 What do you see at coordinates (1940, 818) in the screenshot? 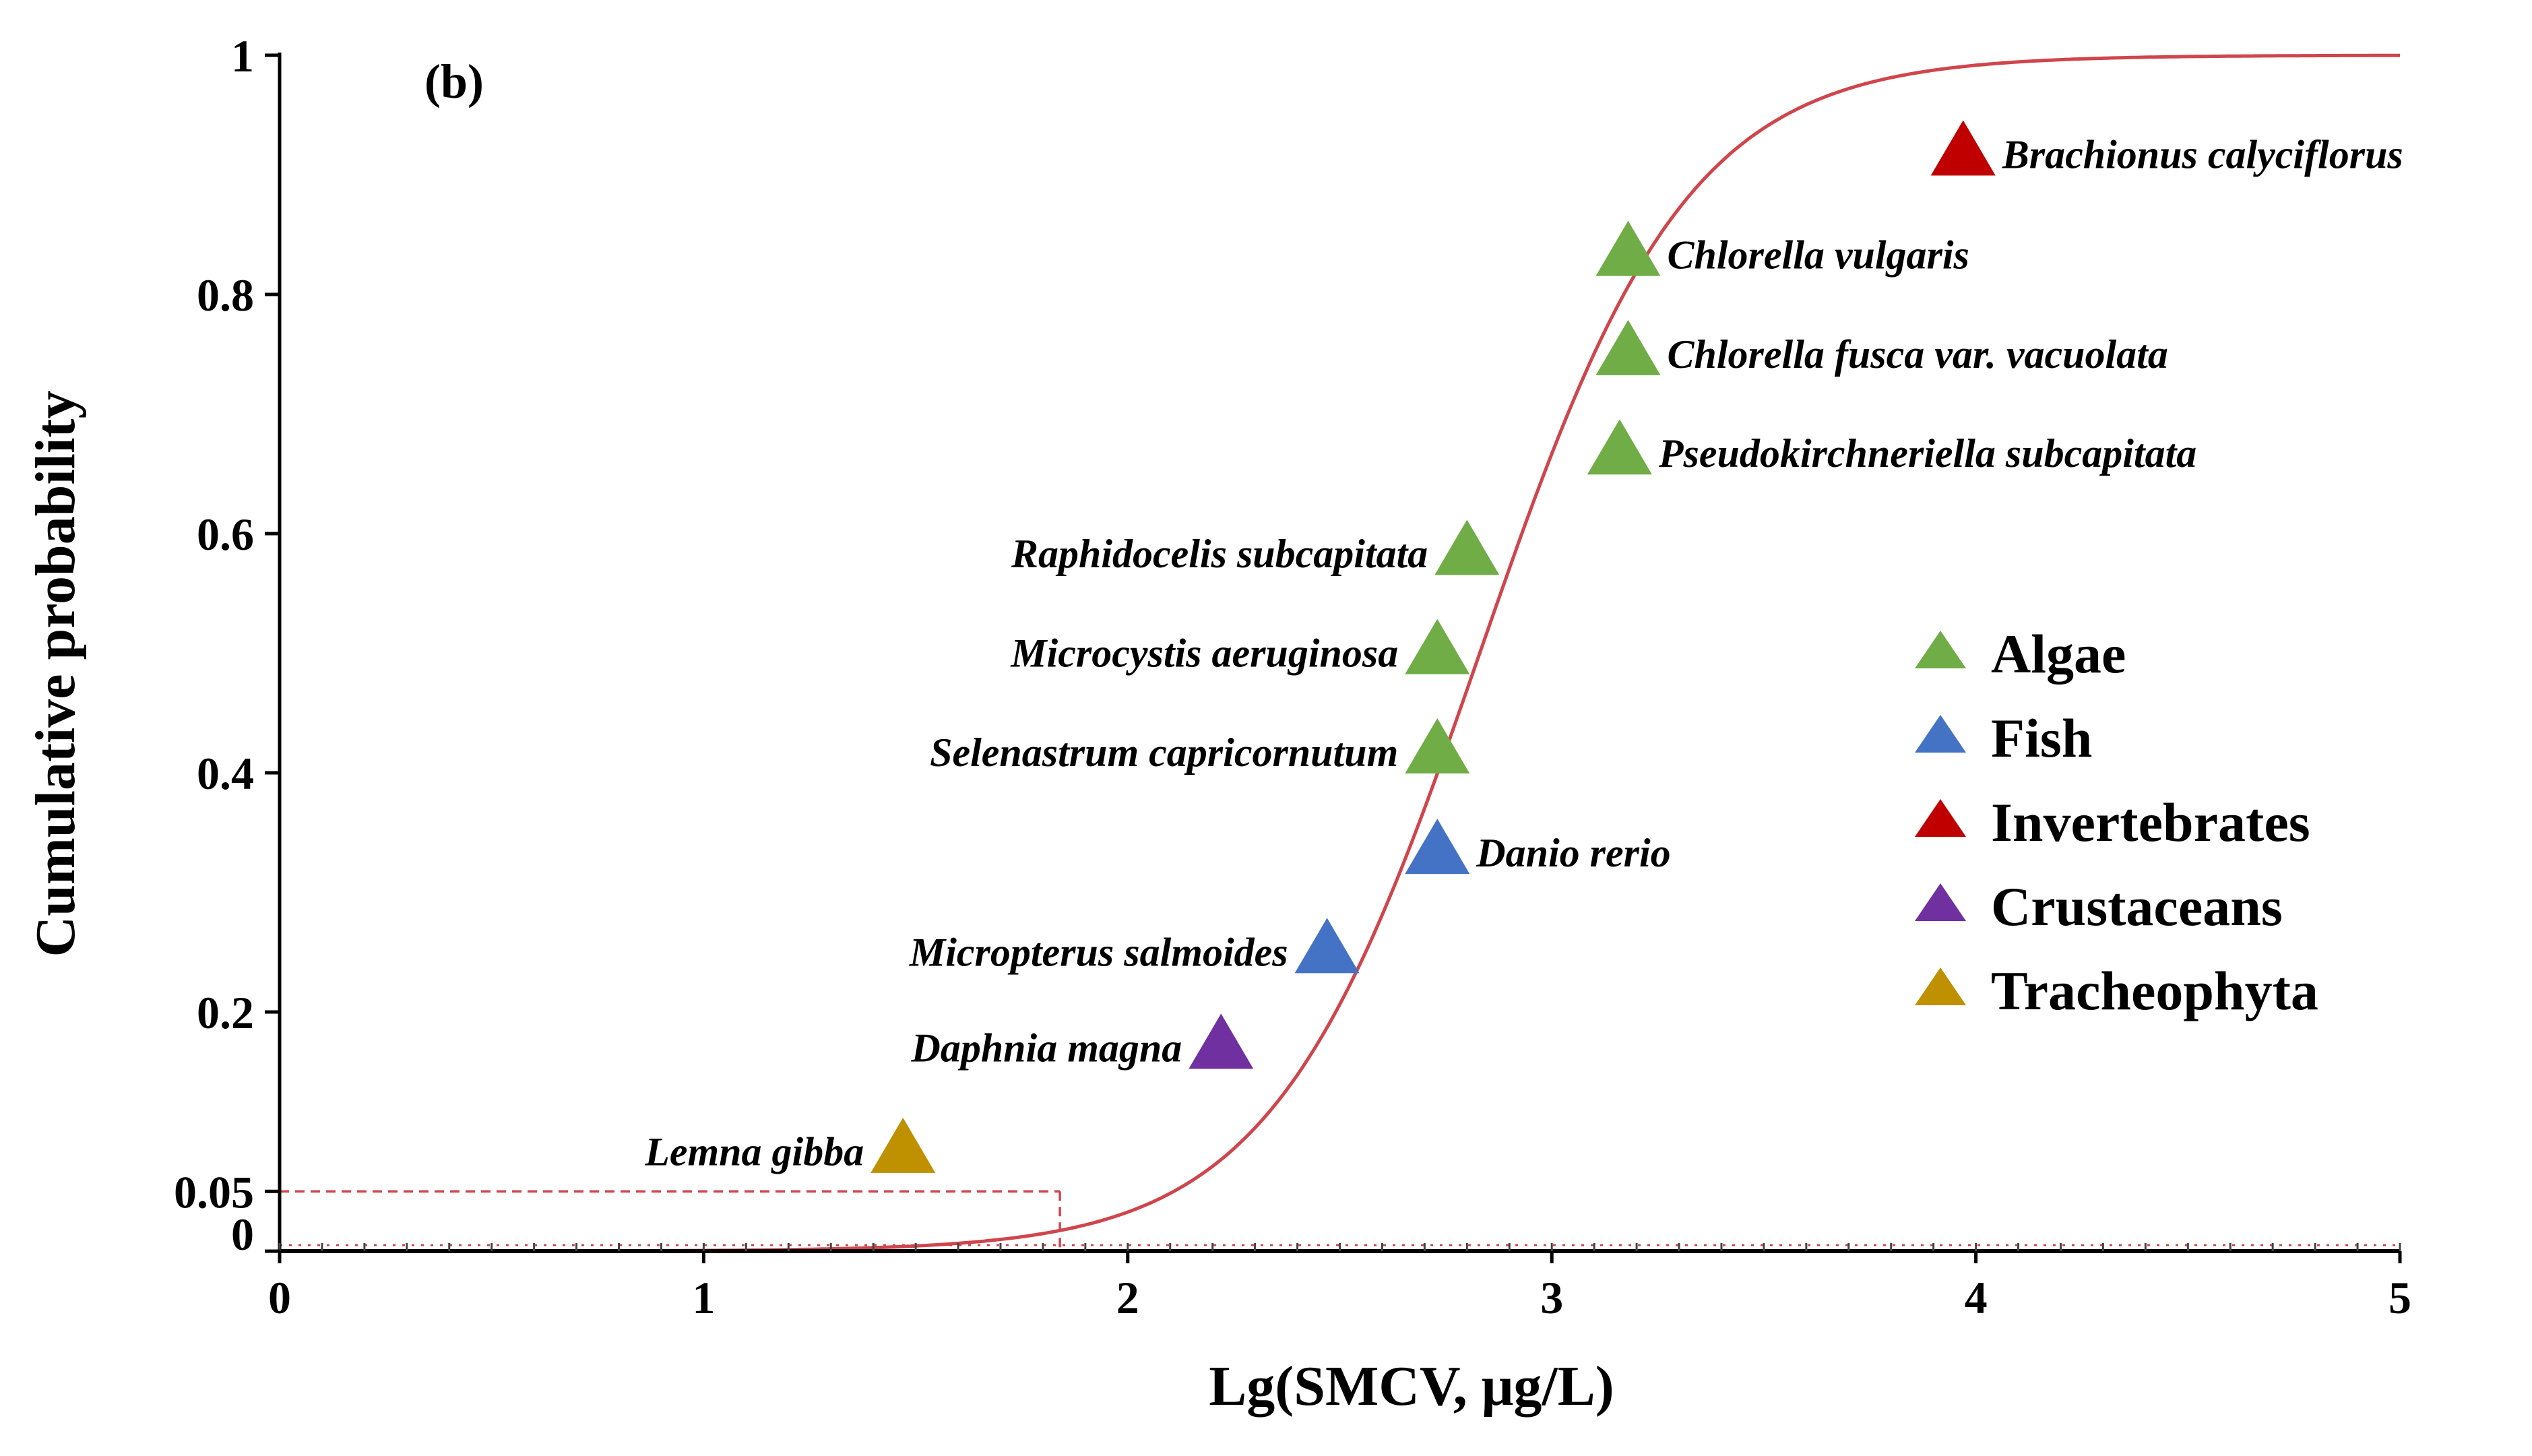
I see `legend-marker-invertebrates` at bounding box center [1940, 818].